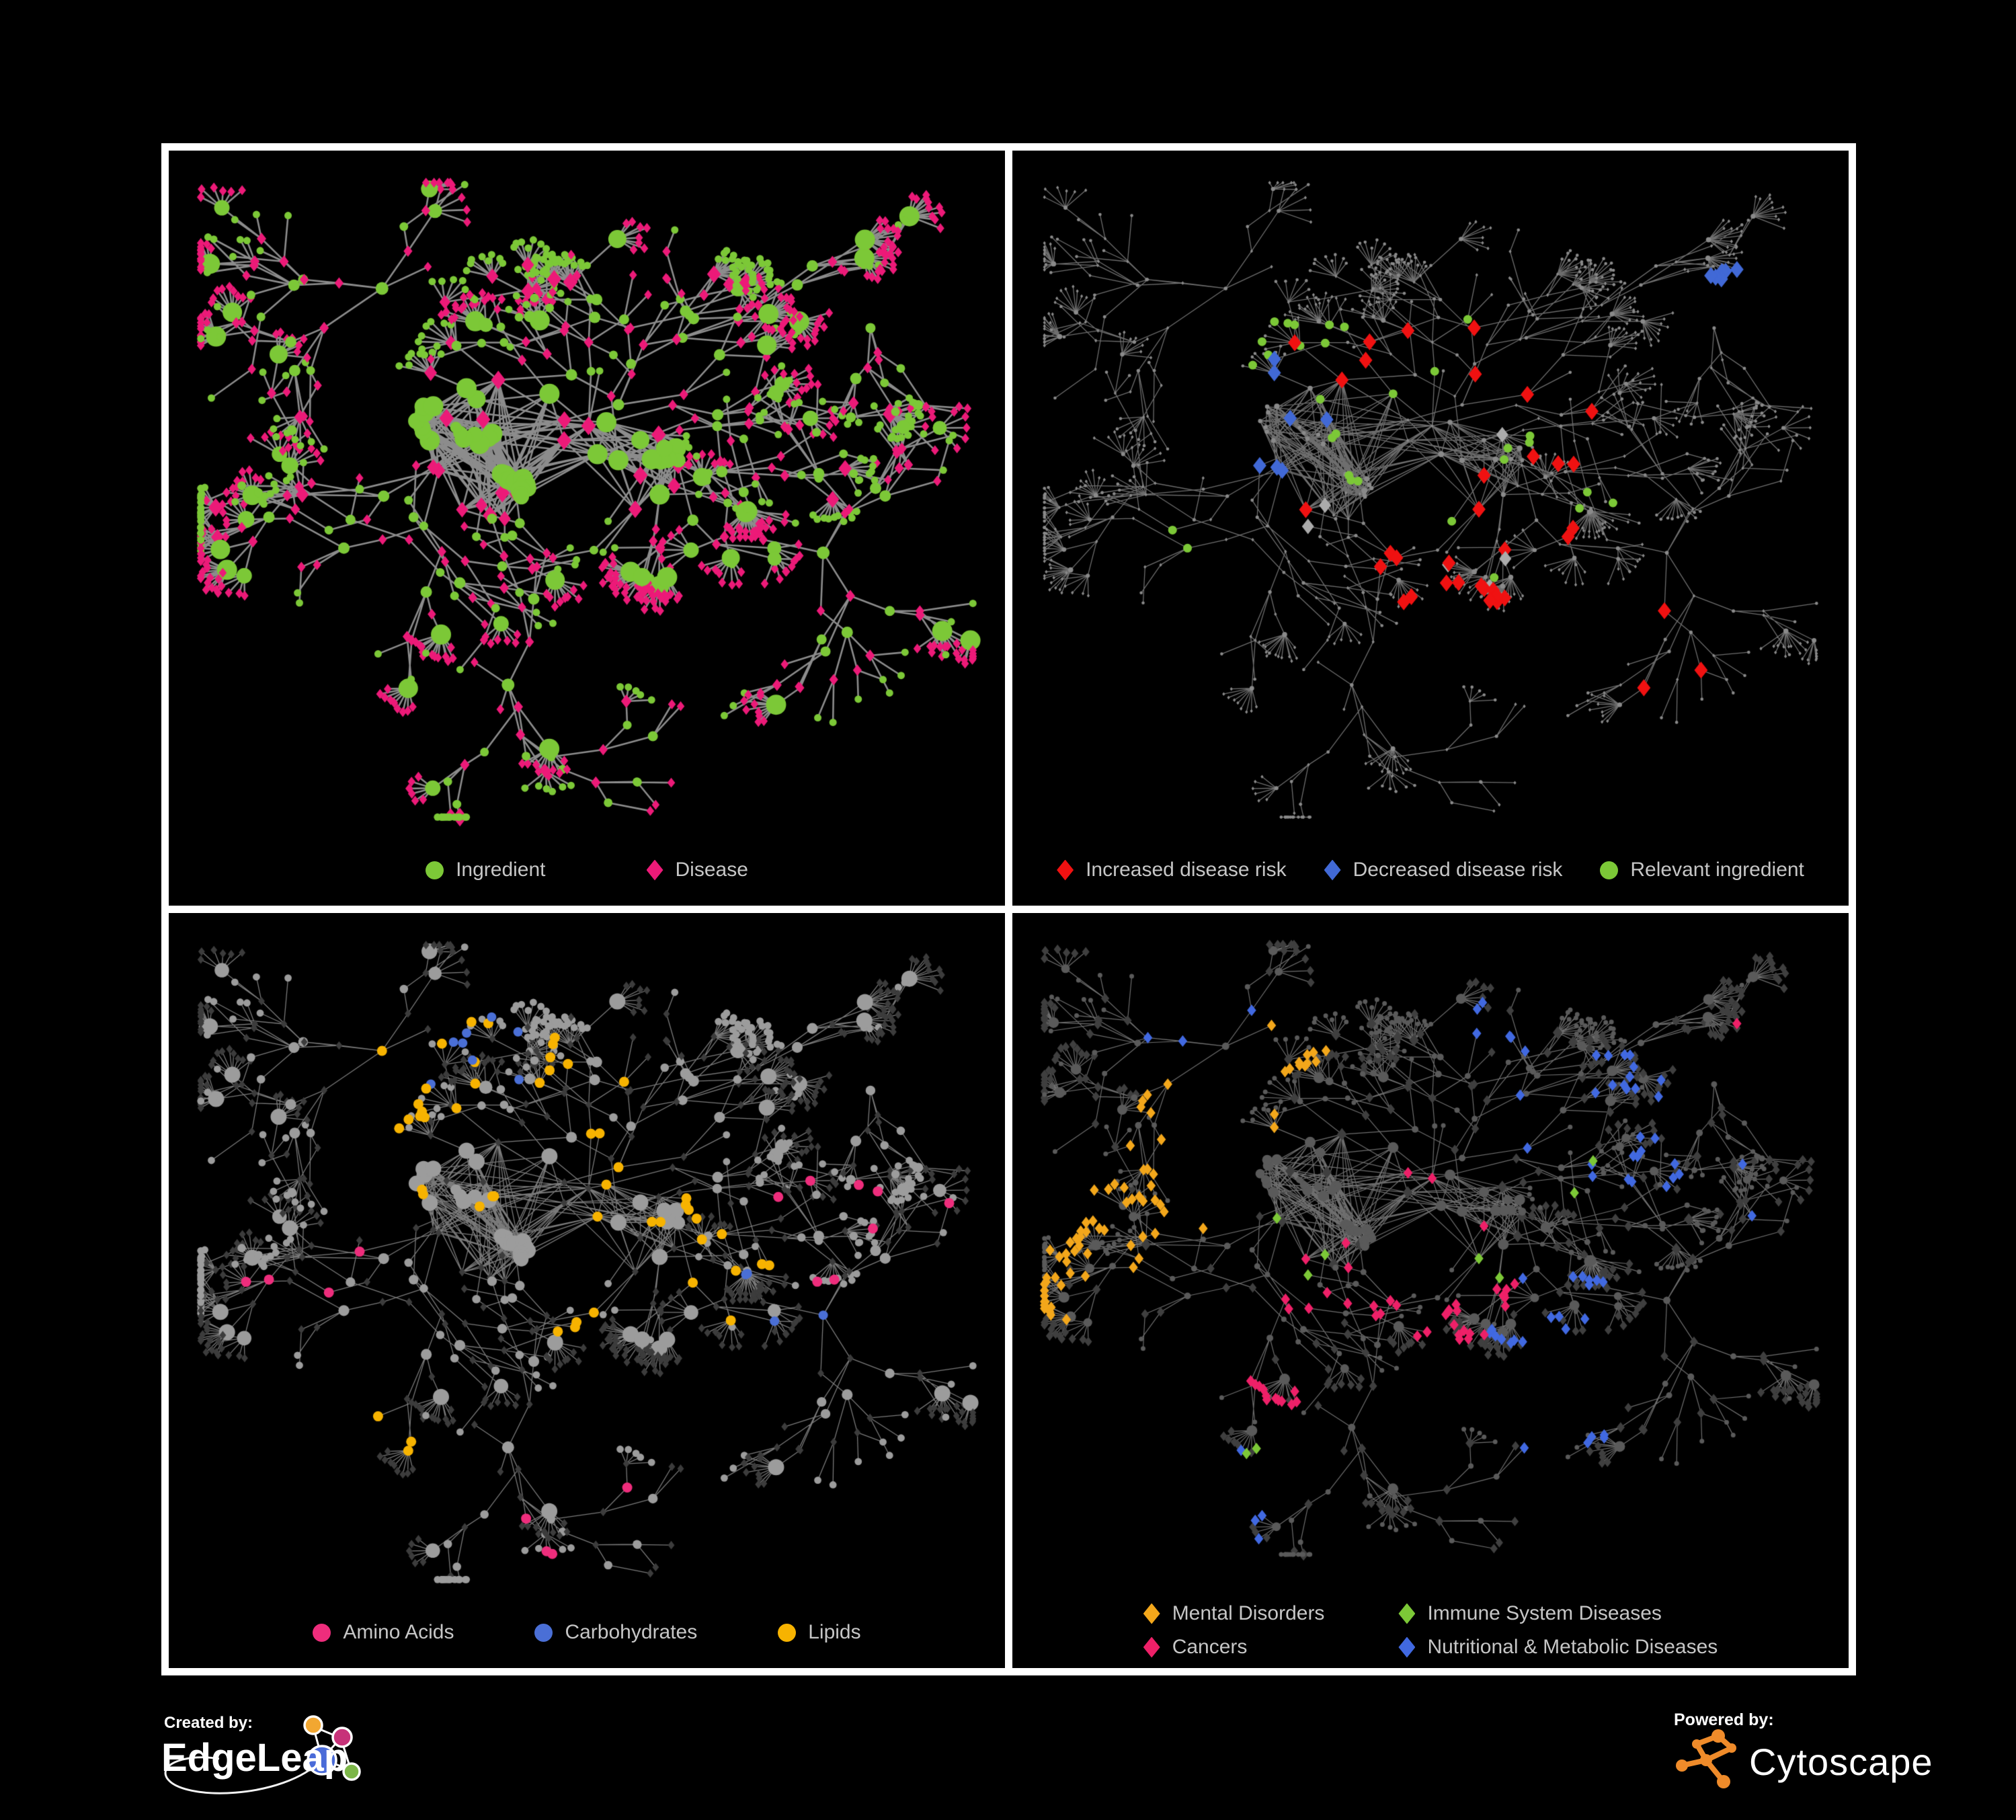 This screenshot has height=1820, width=2016. I want to click on legend-label: Immune System Diseases, so click(1544, 1613).